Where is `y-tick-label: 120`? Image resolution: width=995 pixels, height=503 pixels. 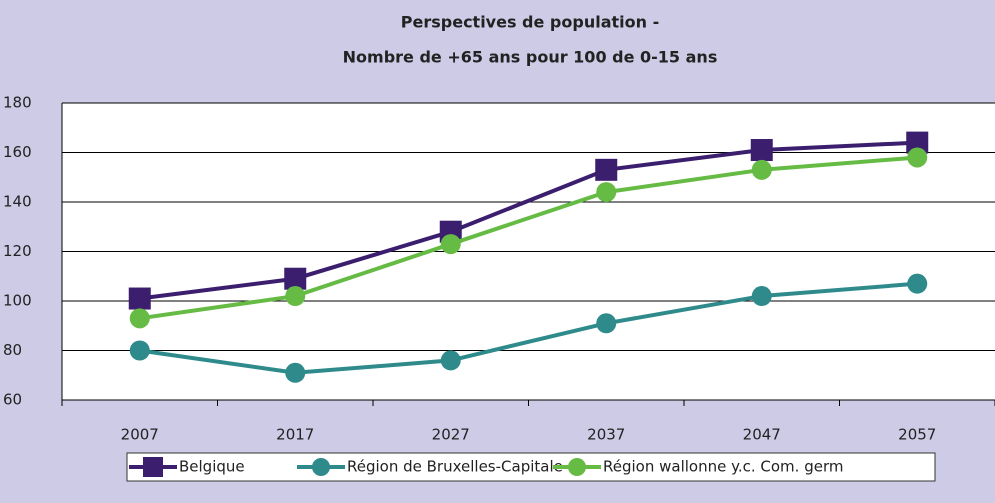 y-tick-label: 120 is located at coordinates (17, 251).